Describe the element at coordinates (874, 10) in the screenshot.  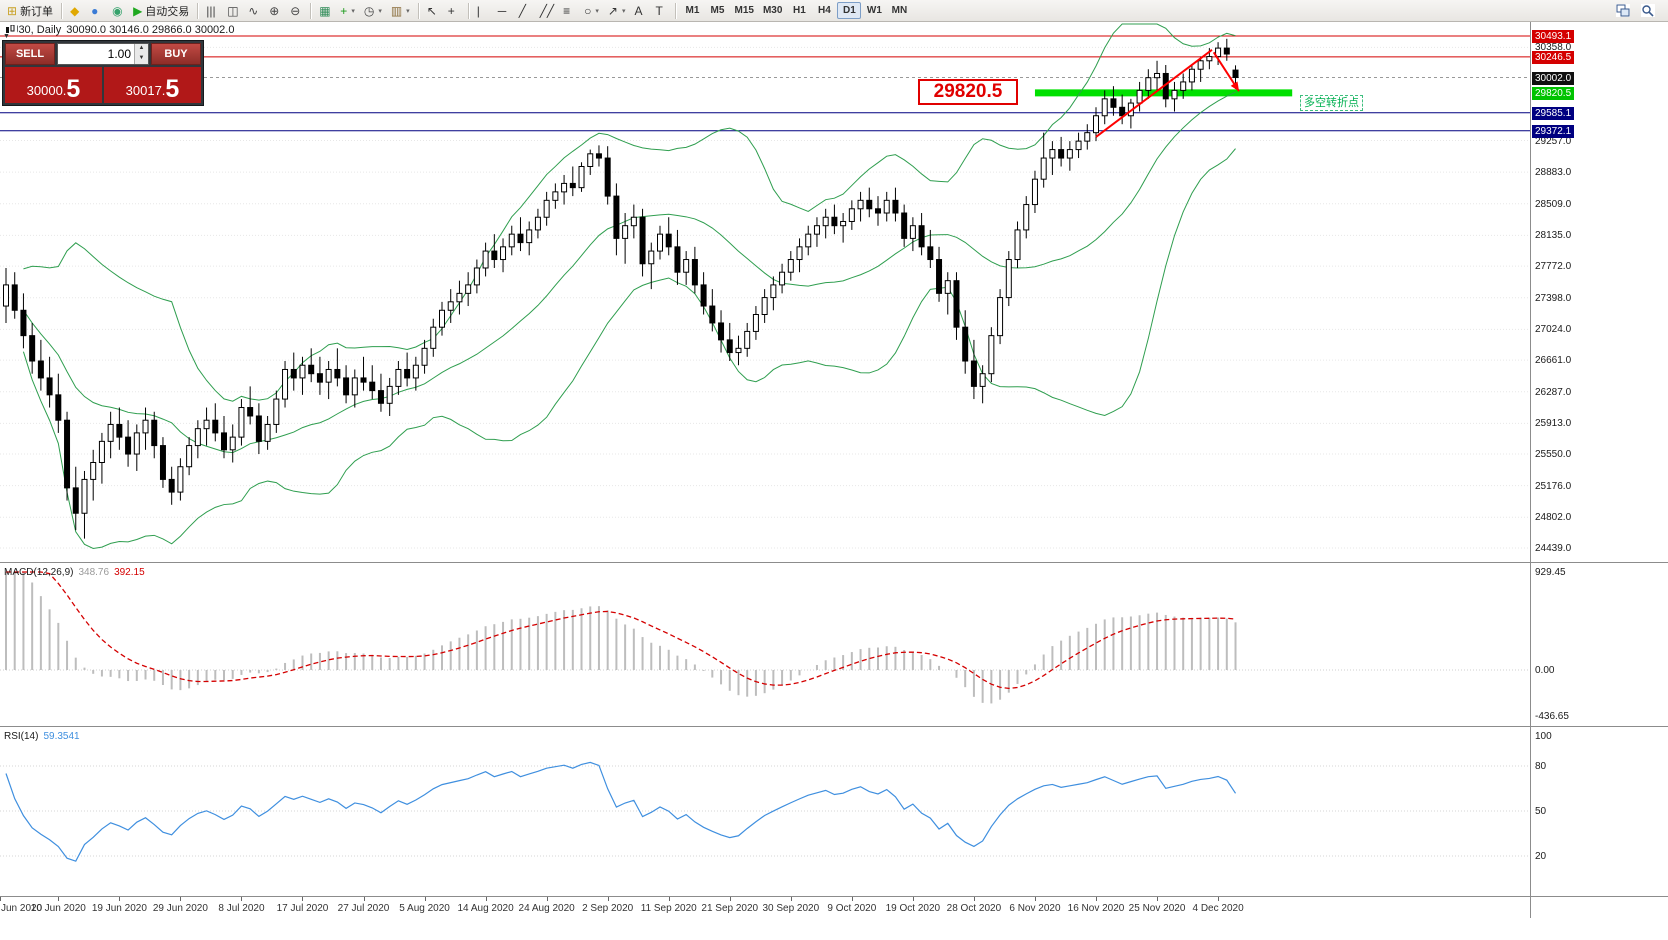
I see `timeframe-w1-button: W1` at that location.